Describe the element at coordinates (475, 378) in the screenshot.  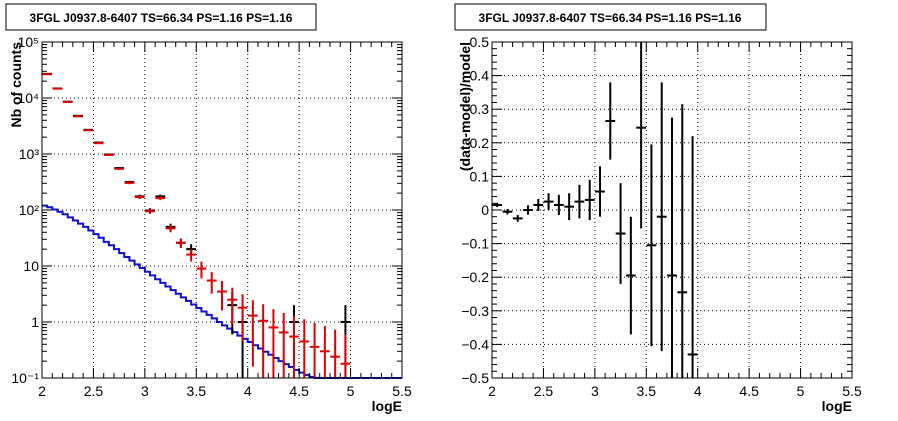
I see `residuals-y-tick-label: −0.5` at that location.